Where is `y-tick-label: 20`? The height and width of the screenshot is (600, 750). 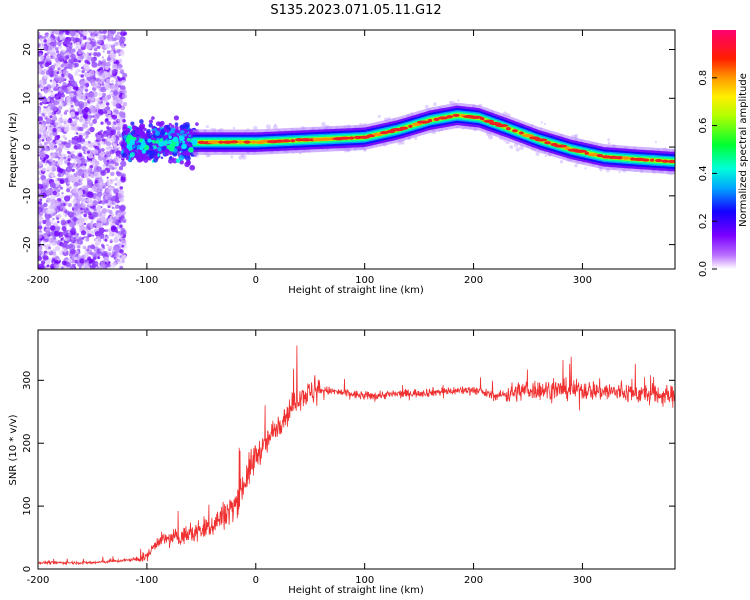
y-tick-label: 20 is located at coordinates (27, 49).